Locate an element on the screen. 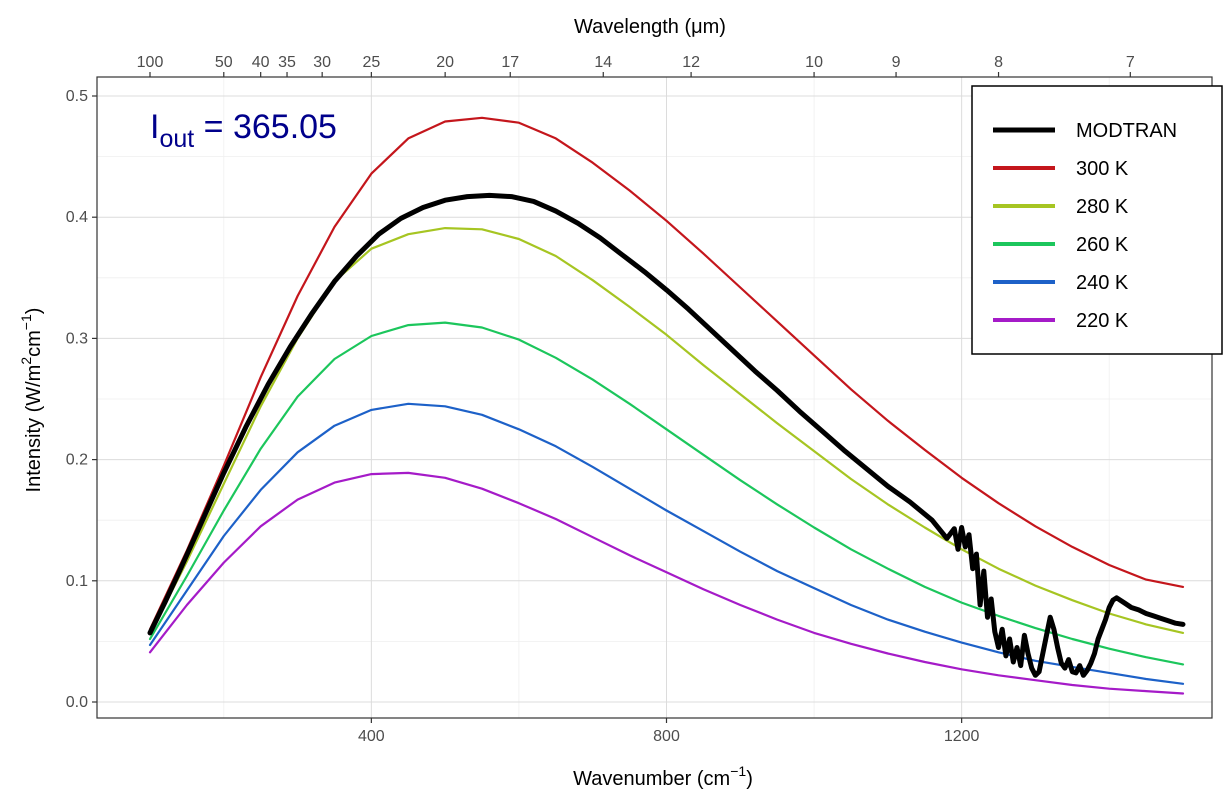 The width and height of the screenshot is (1230, 797). x-axis-title-main: Wavenumber (cm is located at coordinates (651, 779).